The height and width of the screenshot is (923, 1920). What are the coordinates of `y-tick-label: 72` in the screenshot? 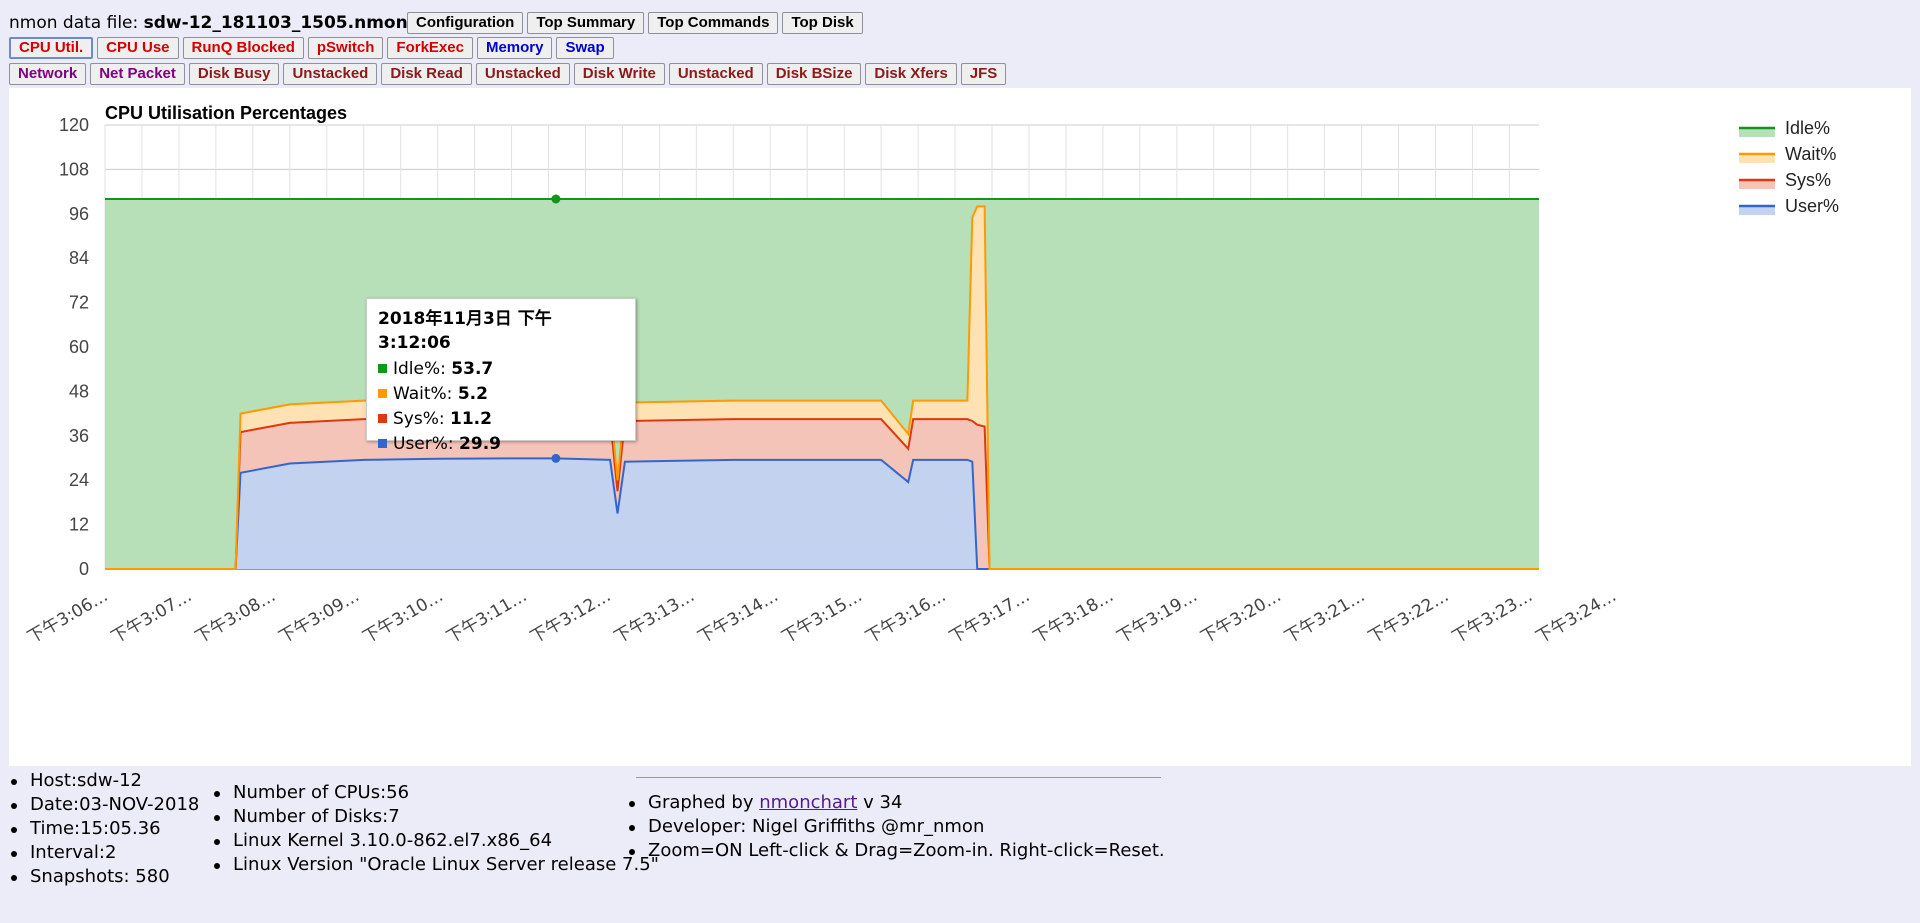 It's located at (79, 303).